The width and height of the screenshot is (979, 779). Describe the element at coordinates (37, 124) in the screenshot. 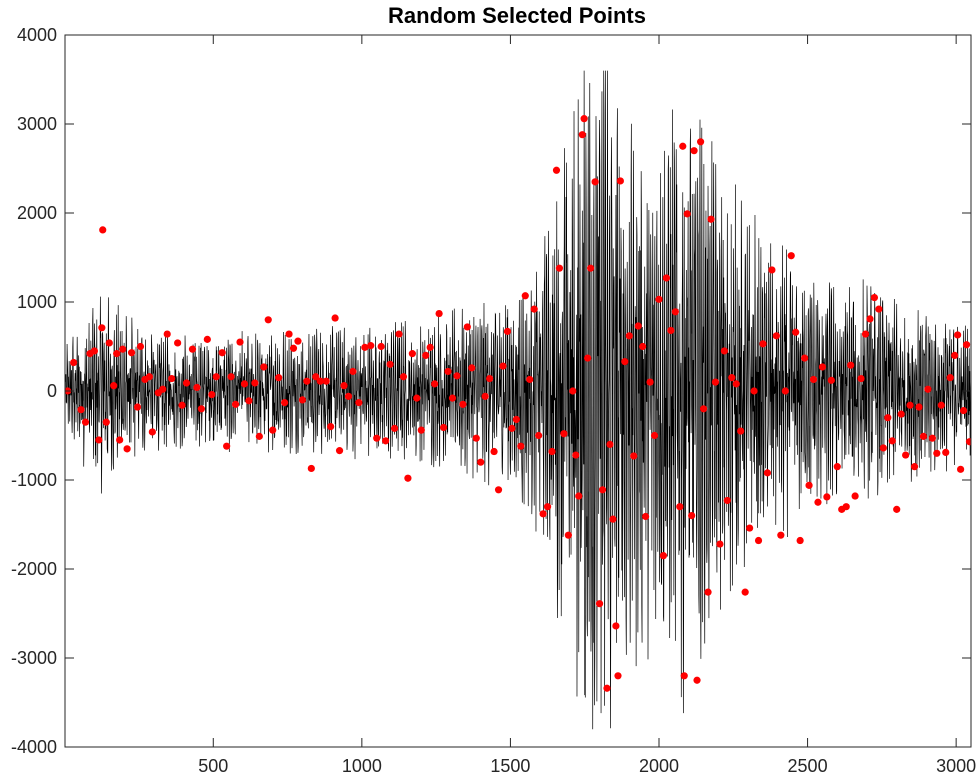

I see `y-tick-label: 3000` at that location.